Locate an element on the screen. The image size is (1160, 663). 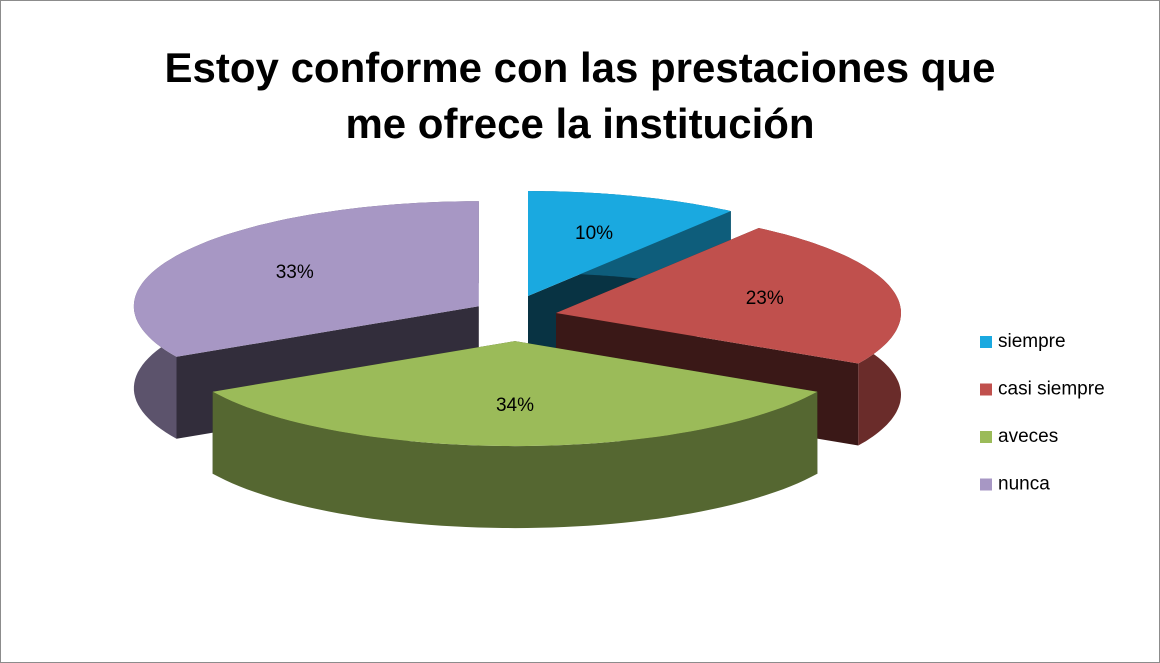
slice is located at coordinates (515, 435).